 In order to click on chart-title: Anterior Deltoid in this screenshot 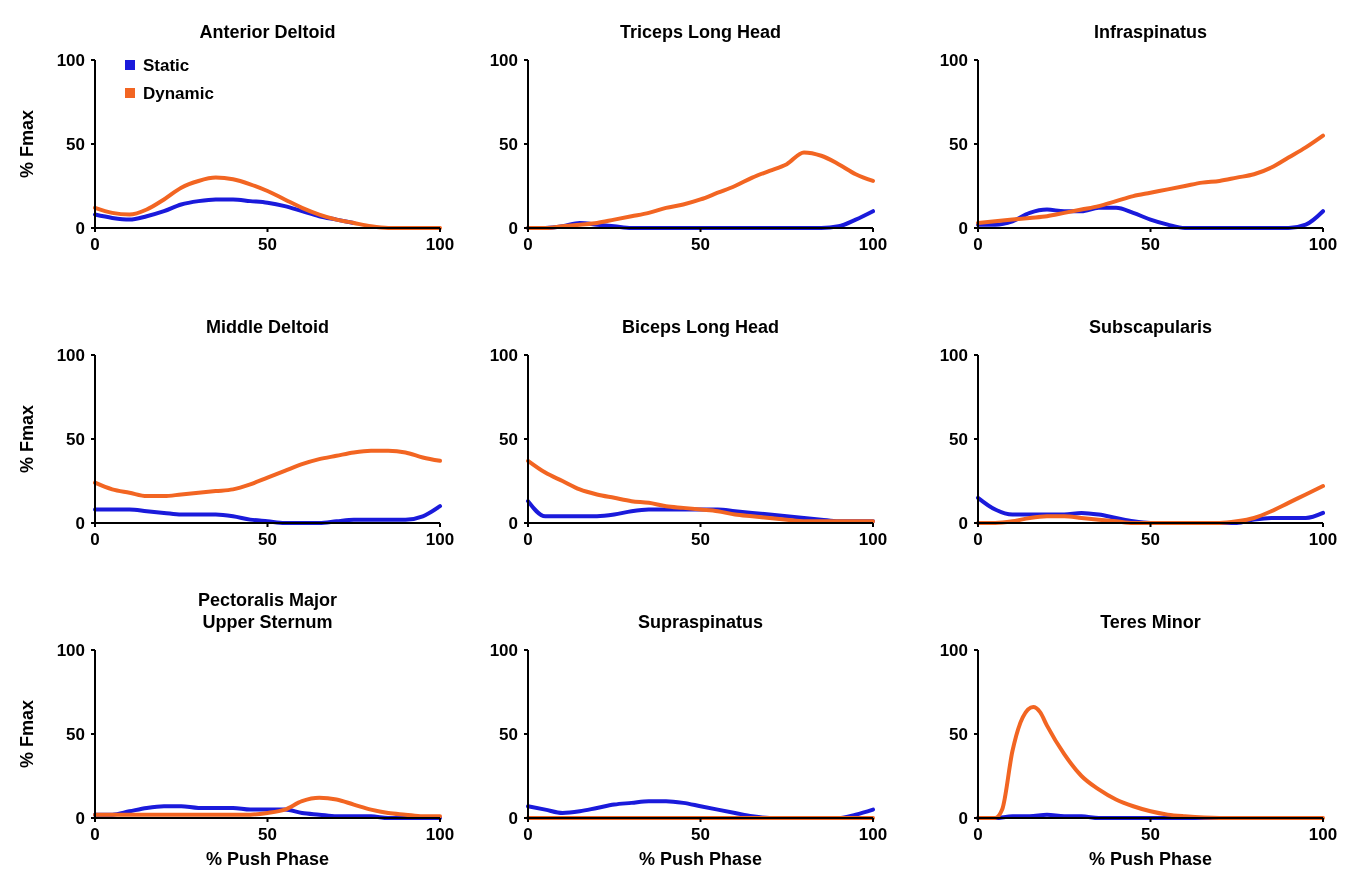, I will do `click(267, 32)`.